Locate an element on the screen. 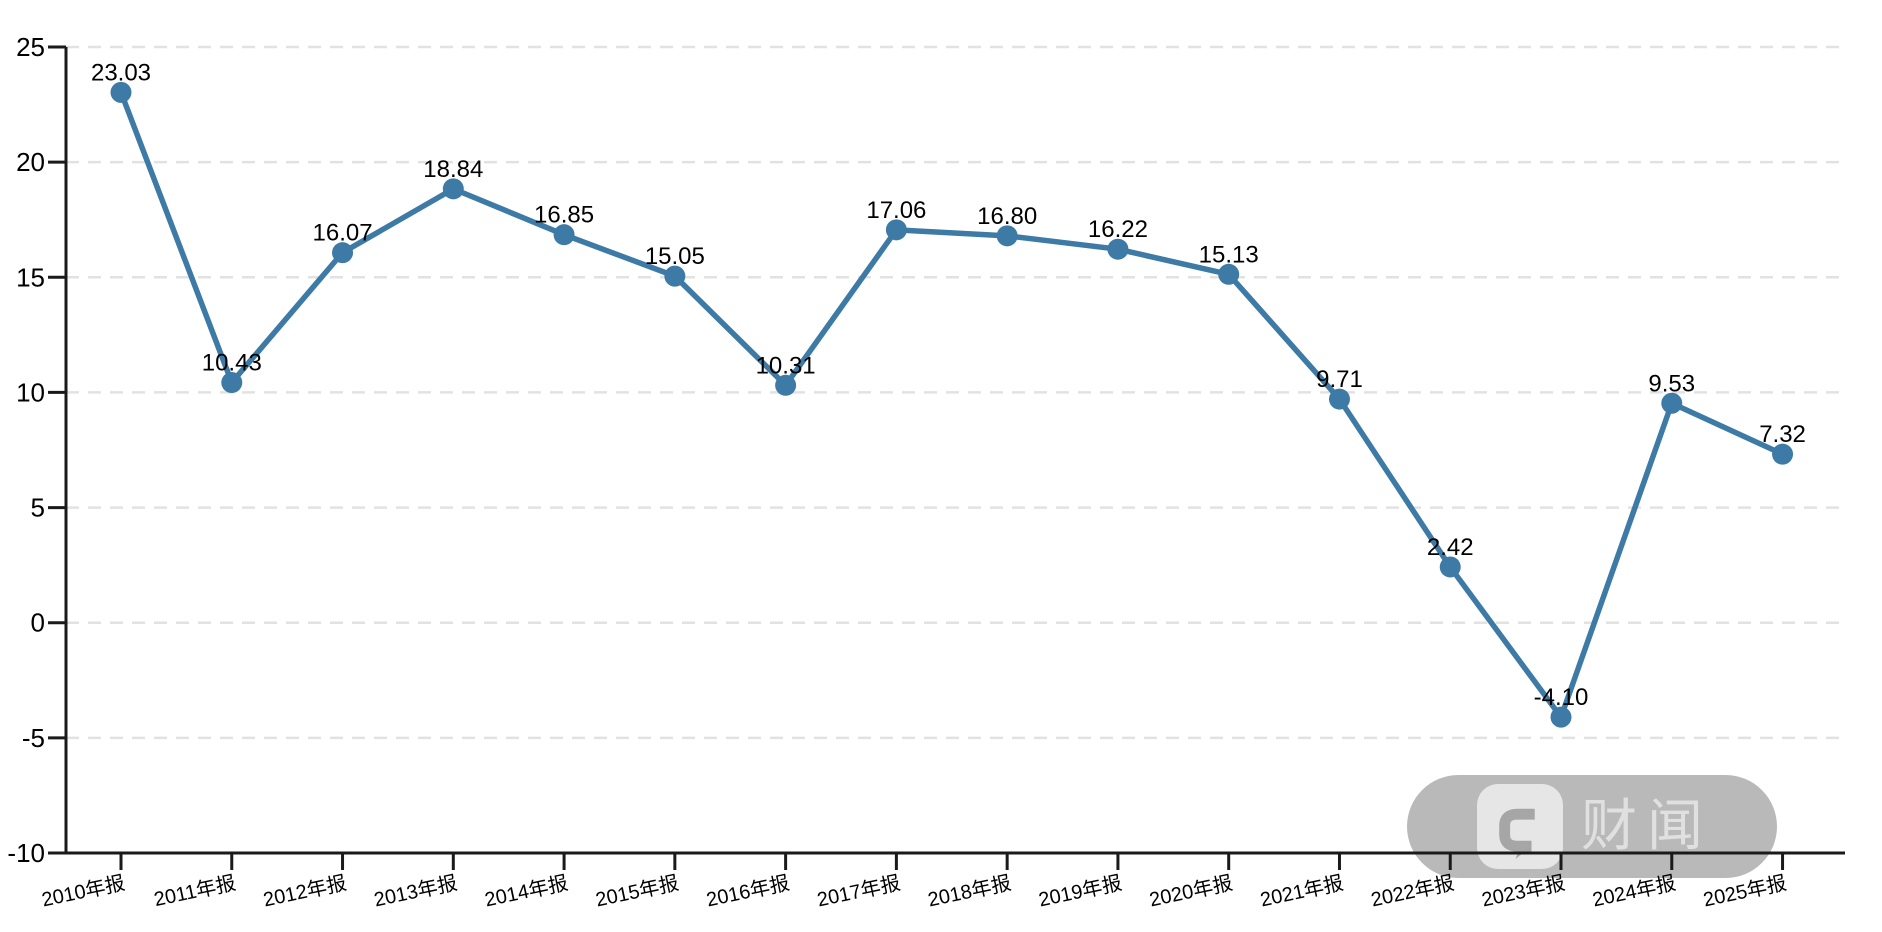  x-tick-label: 2011年报 is located at coordinates (195, 891).